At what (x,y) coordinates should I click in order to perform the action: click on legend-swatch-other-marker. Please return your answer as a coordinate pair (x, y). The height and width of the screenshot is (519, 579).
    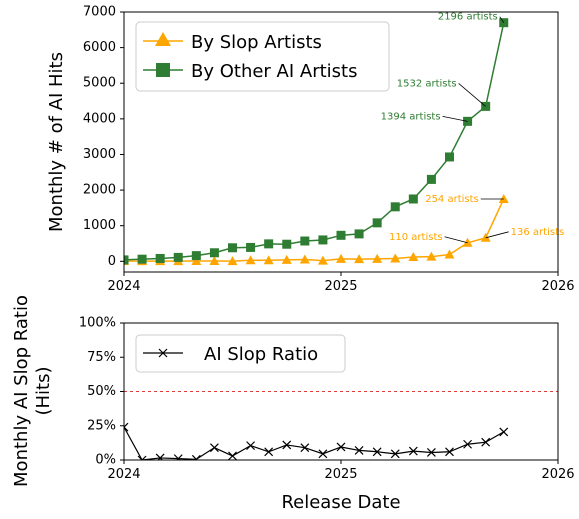
    Looking at the image, I should click on (163, 70).